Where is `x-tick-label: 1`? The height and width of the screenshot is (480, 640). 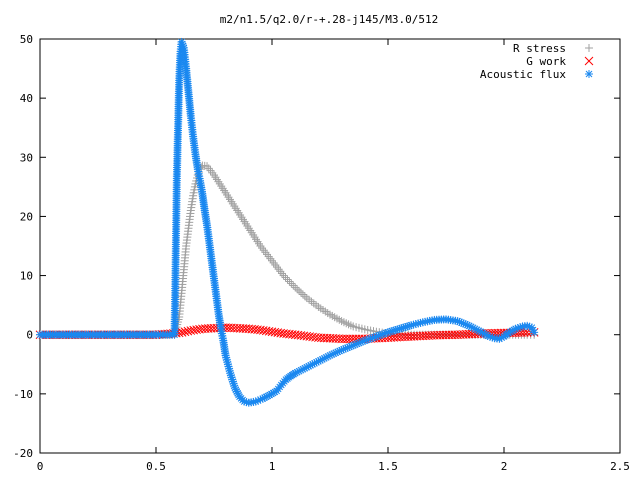
x-tick-label: 1 is located at coordinates (272, 466).